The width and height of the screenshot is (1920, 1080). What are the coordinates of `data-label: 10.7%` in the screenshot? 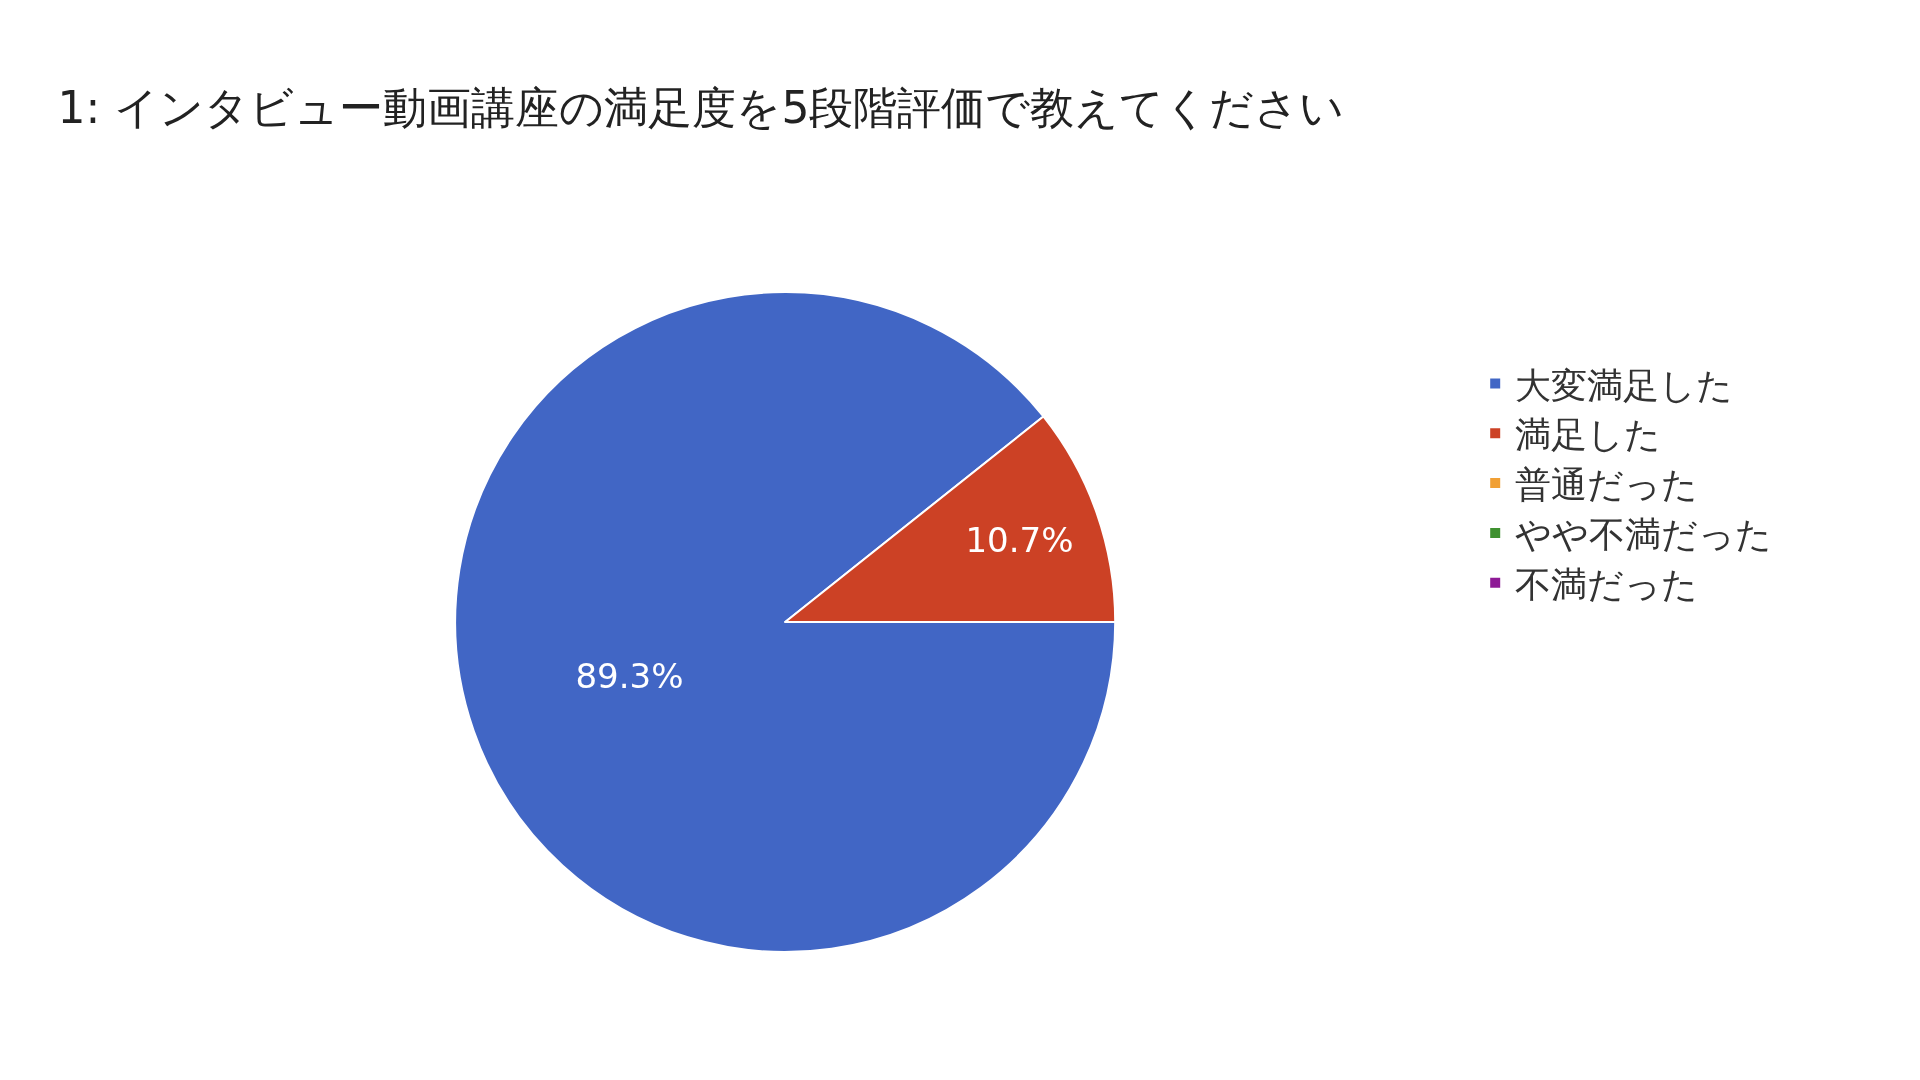 It's located at (1019, 540).